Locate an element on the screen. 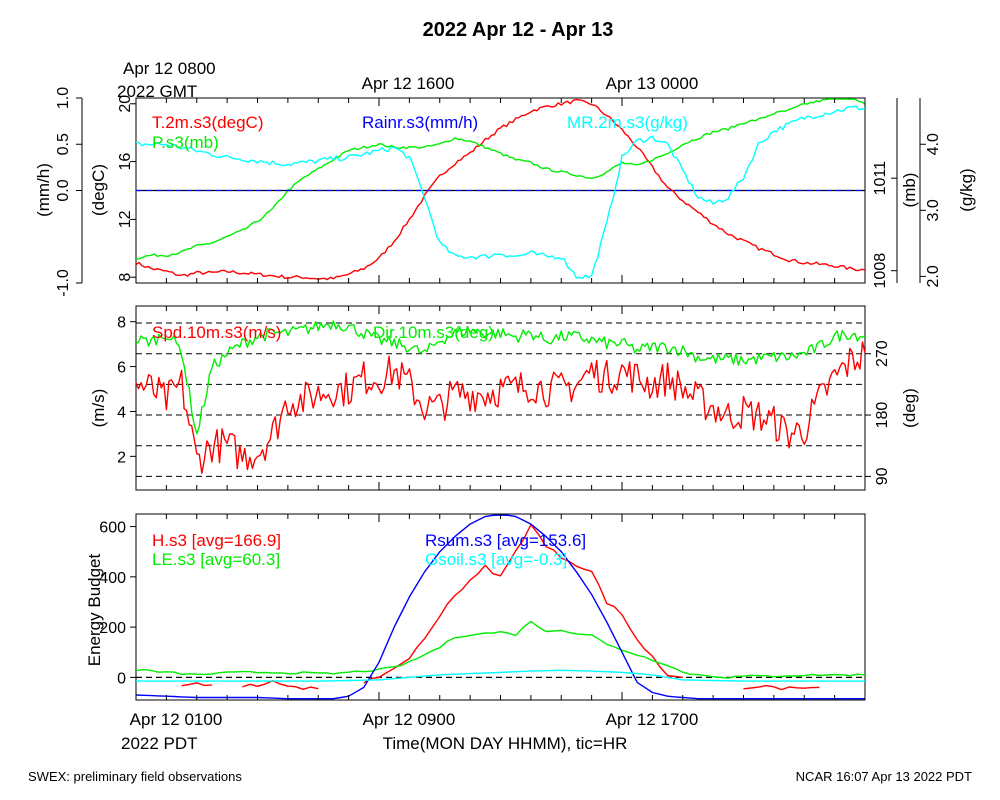 The height and width of the screenshot is (800, 1000). legend-soil-heat: Gsoil.s3 [avg=-0.3] is located at coordinates (496, 559).